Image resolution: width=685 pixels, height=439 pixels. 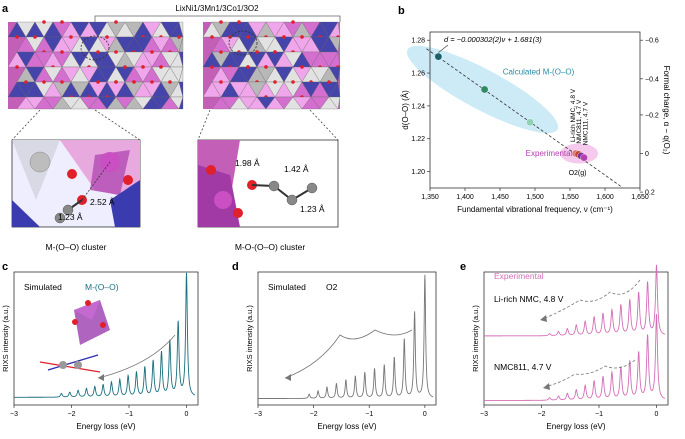 What do you see at coordinates (235, 267) in the screenshot?
I see `panel-d-letter: d` at bounding box center [235, 267].